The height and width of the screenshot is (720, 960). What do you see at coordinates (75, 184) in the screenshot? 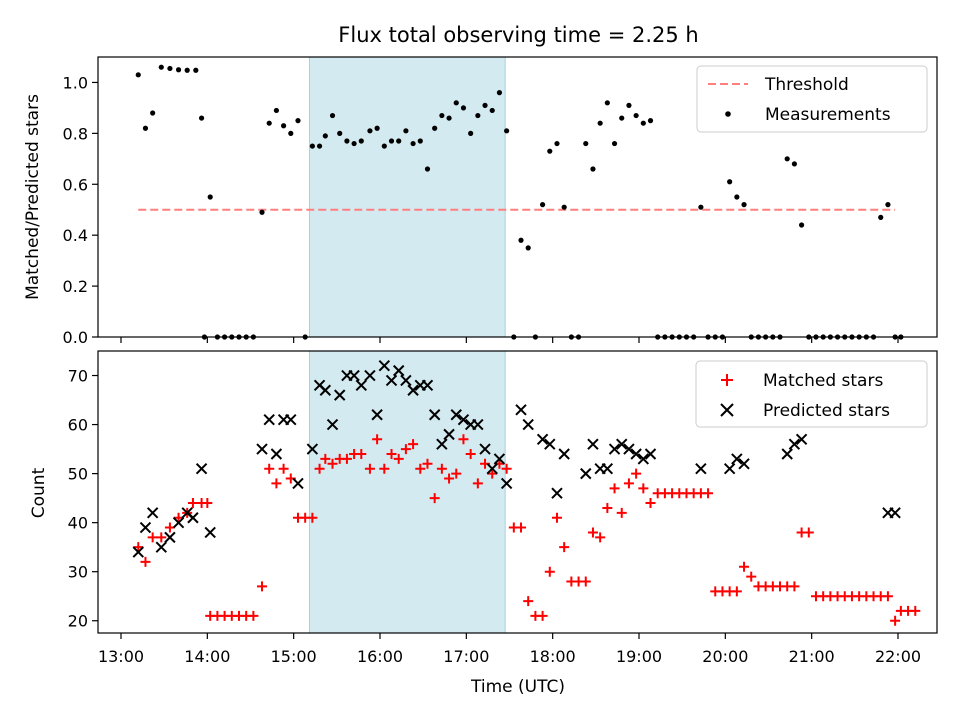
I see `top-ytick-label: 0.6` at bounding box center [75, 184].